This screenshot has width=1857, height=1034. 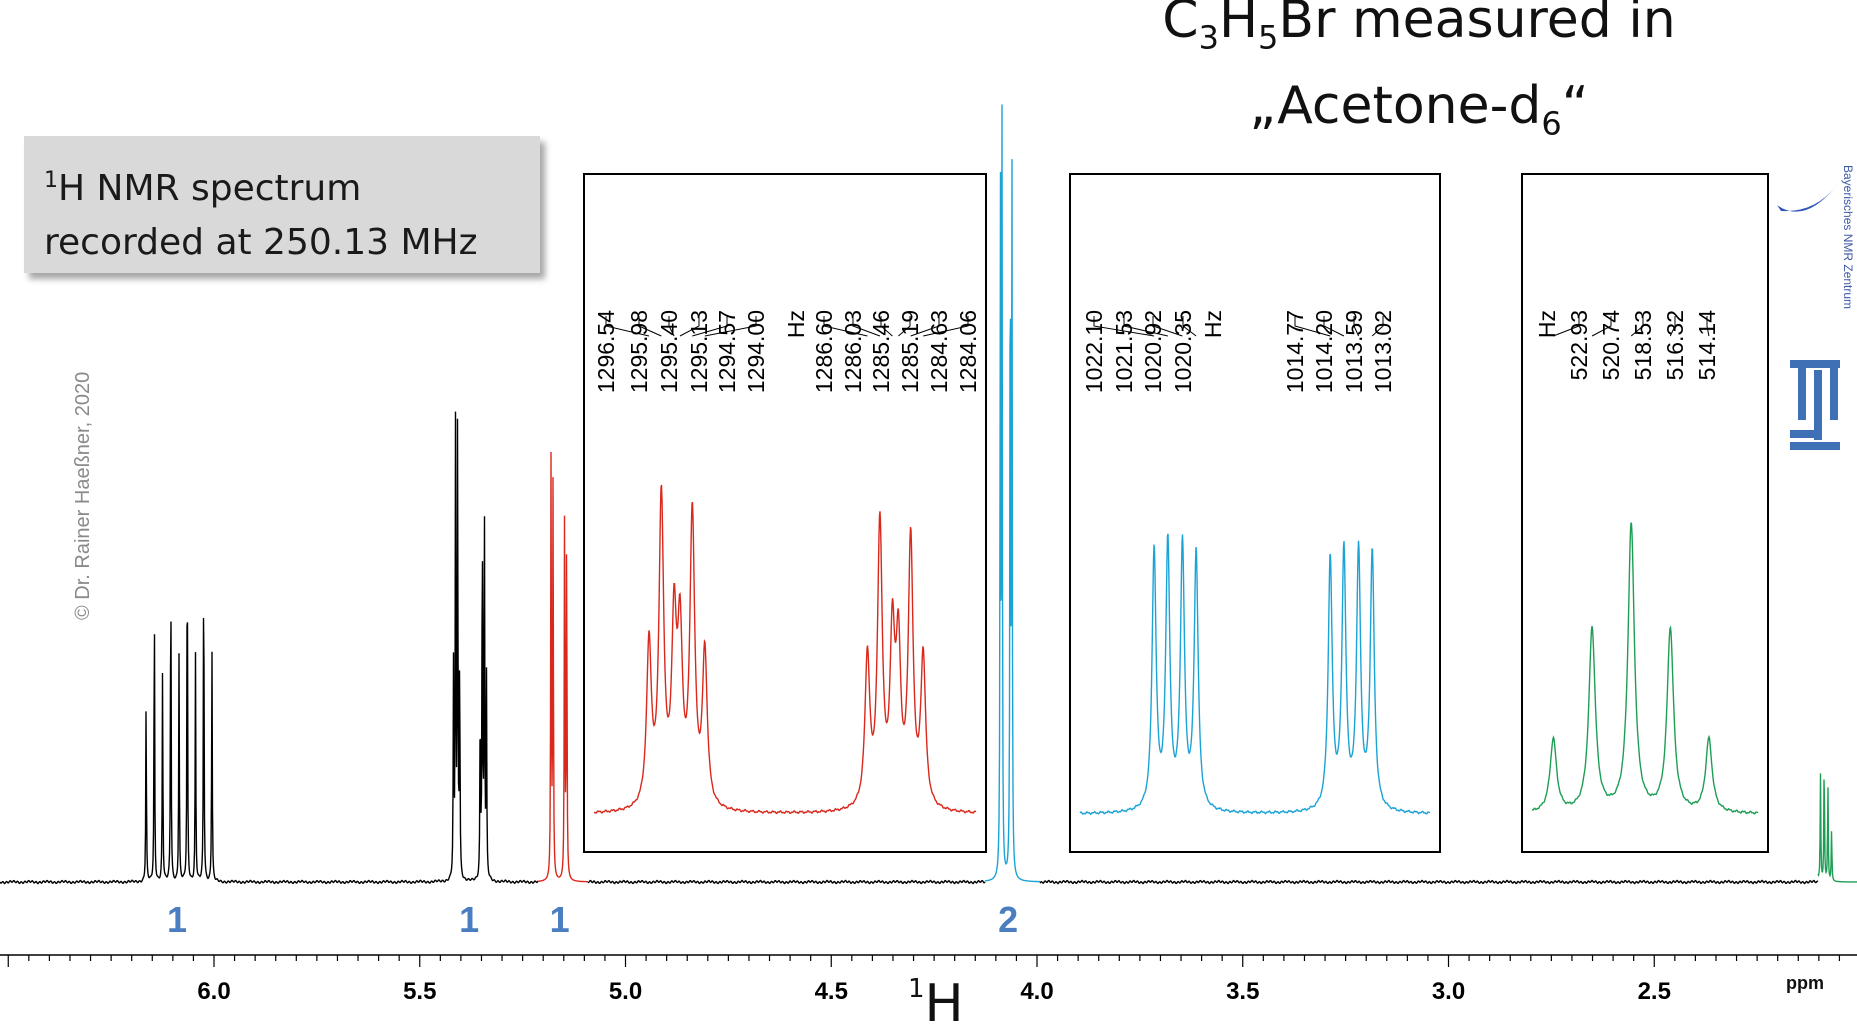 I want to click on inset-green-unit-label: Hz, so click(x=1547, y=324).